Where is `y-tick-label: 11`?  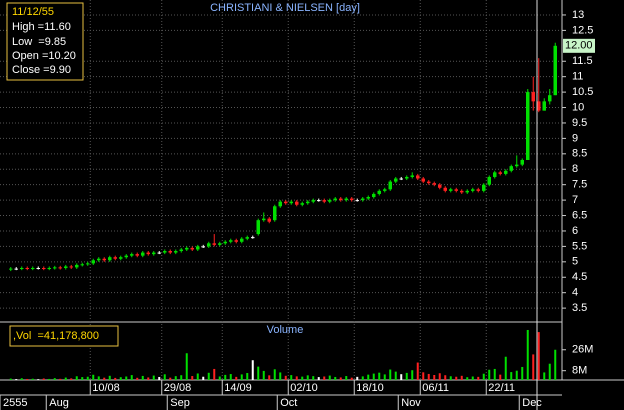
y-tick-label: 11 is located at coordinates (577, 77).